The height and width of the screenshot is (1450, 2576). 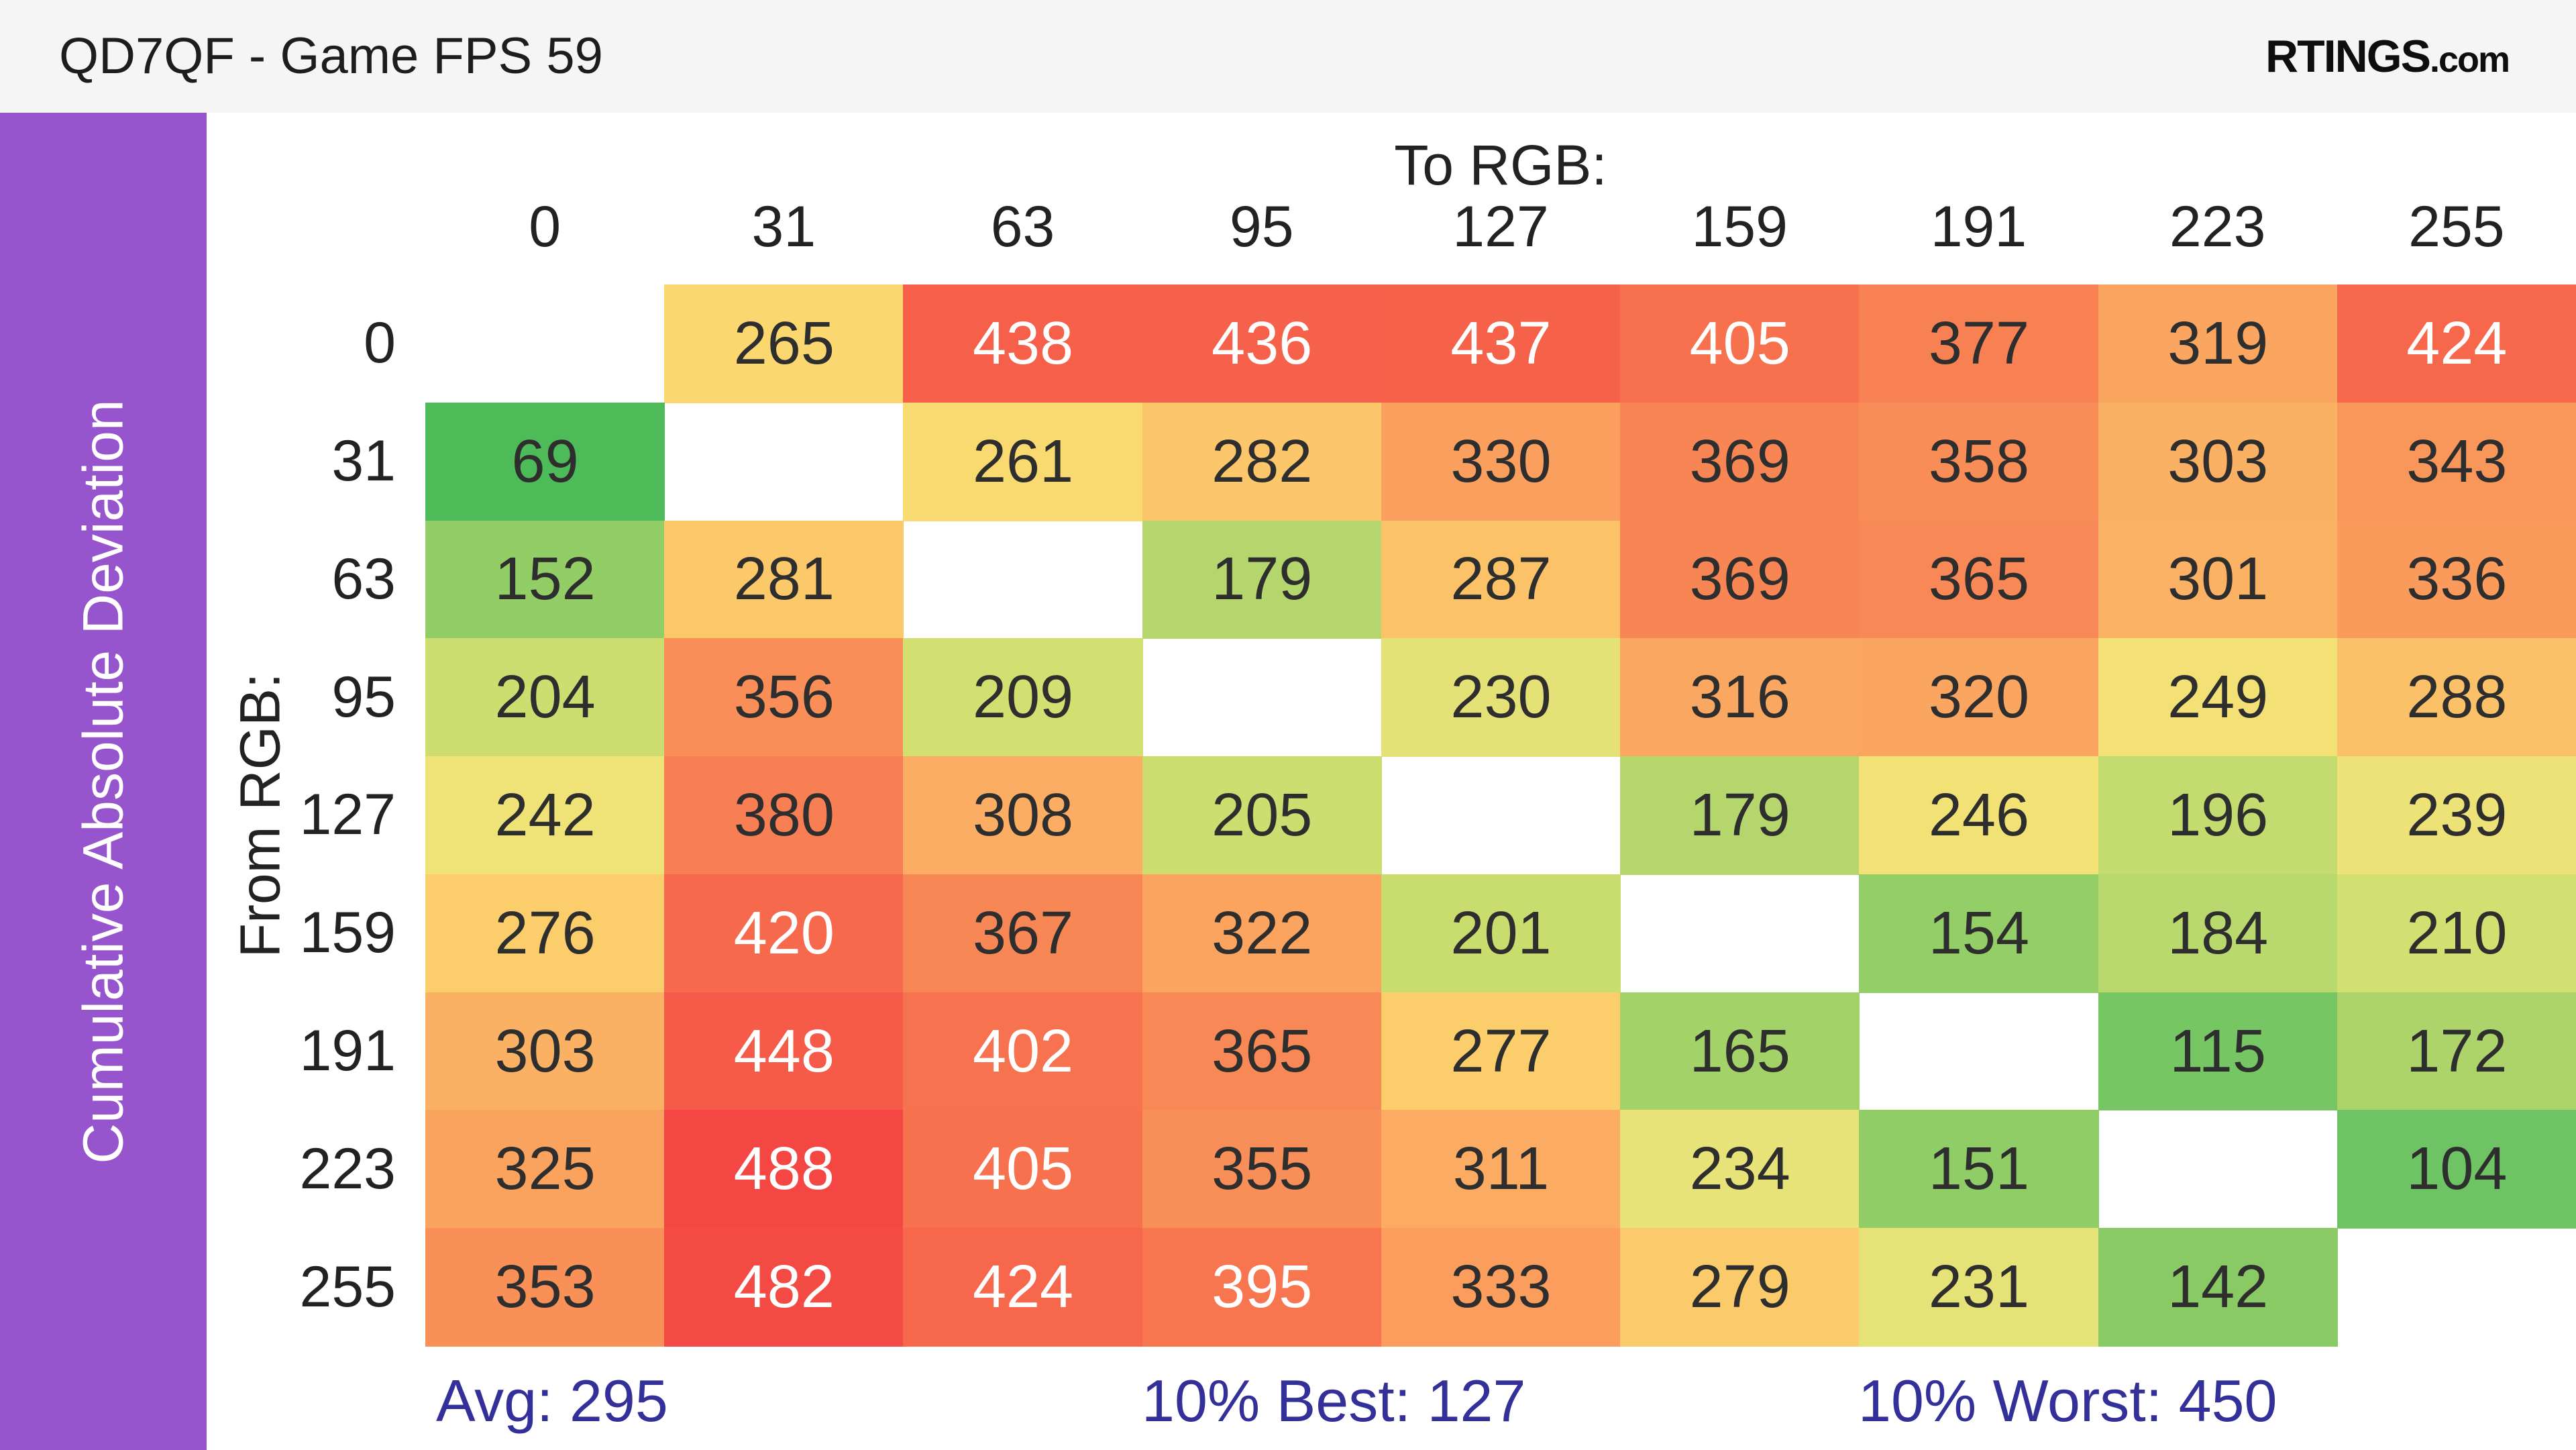 I want to click on heatmap-cell: 420, so click(x=784, y=933).